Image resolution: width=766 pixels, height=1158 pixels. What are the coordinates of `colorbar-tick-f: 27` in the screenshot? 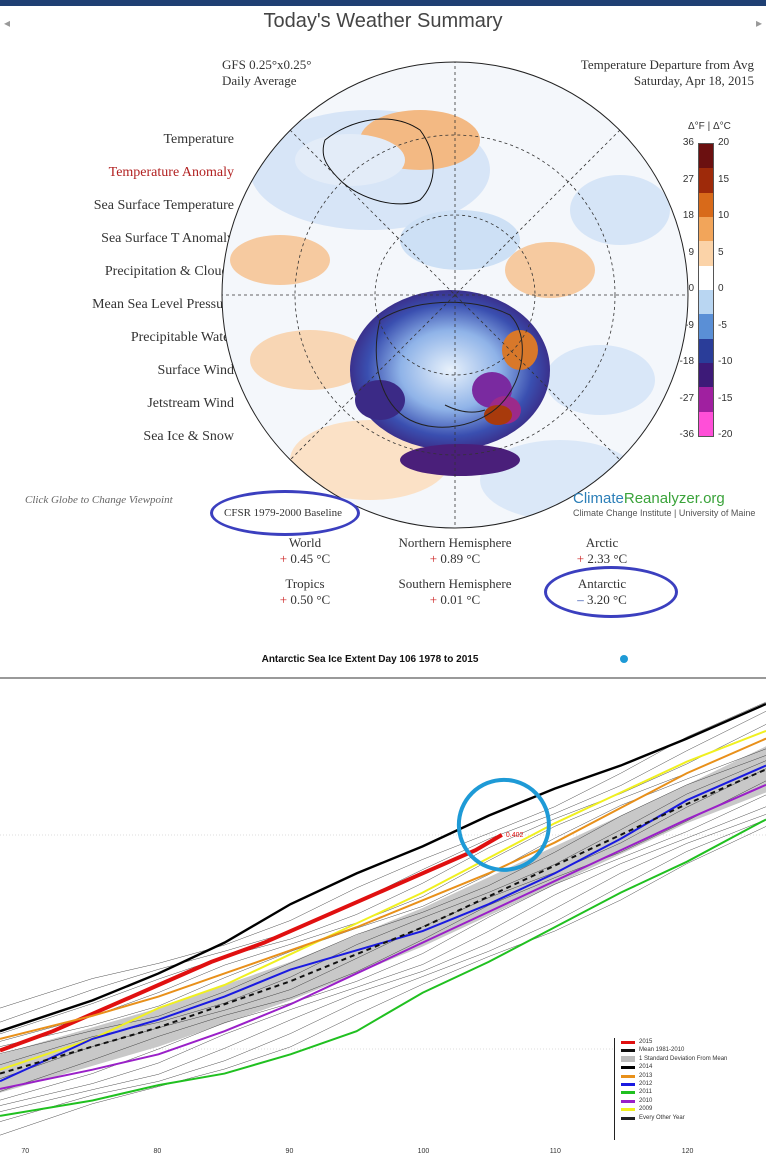 It's located at (688, 179).